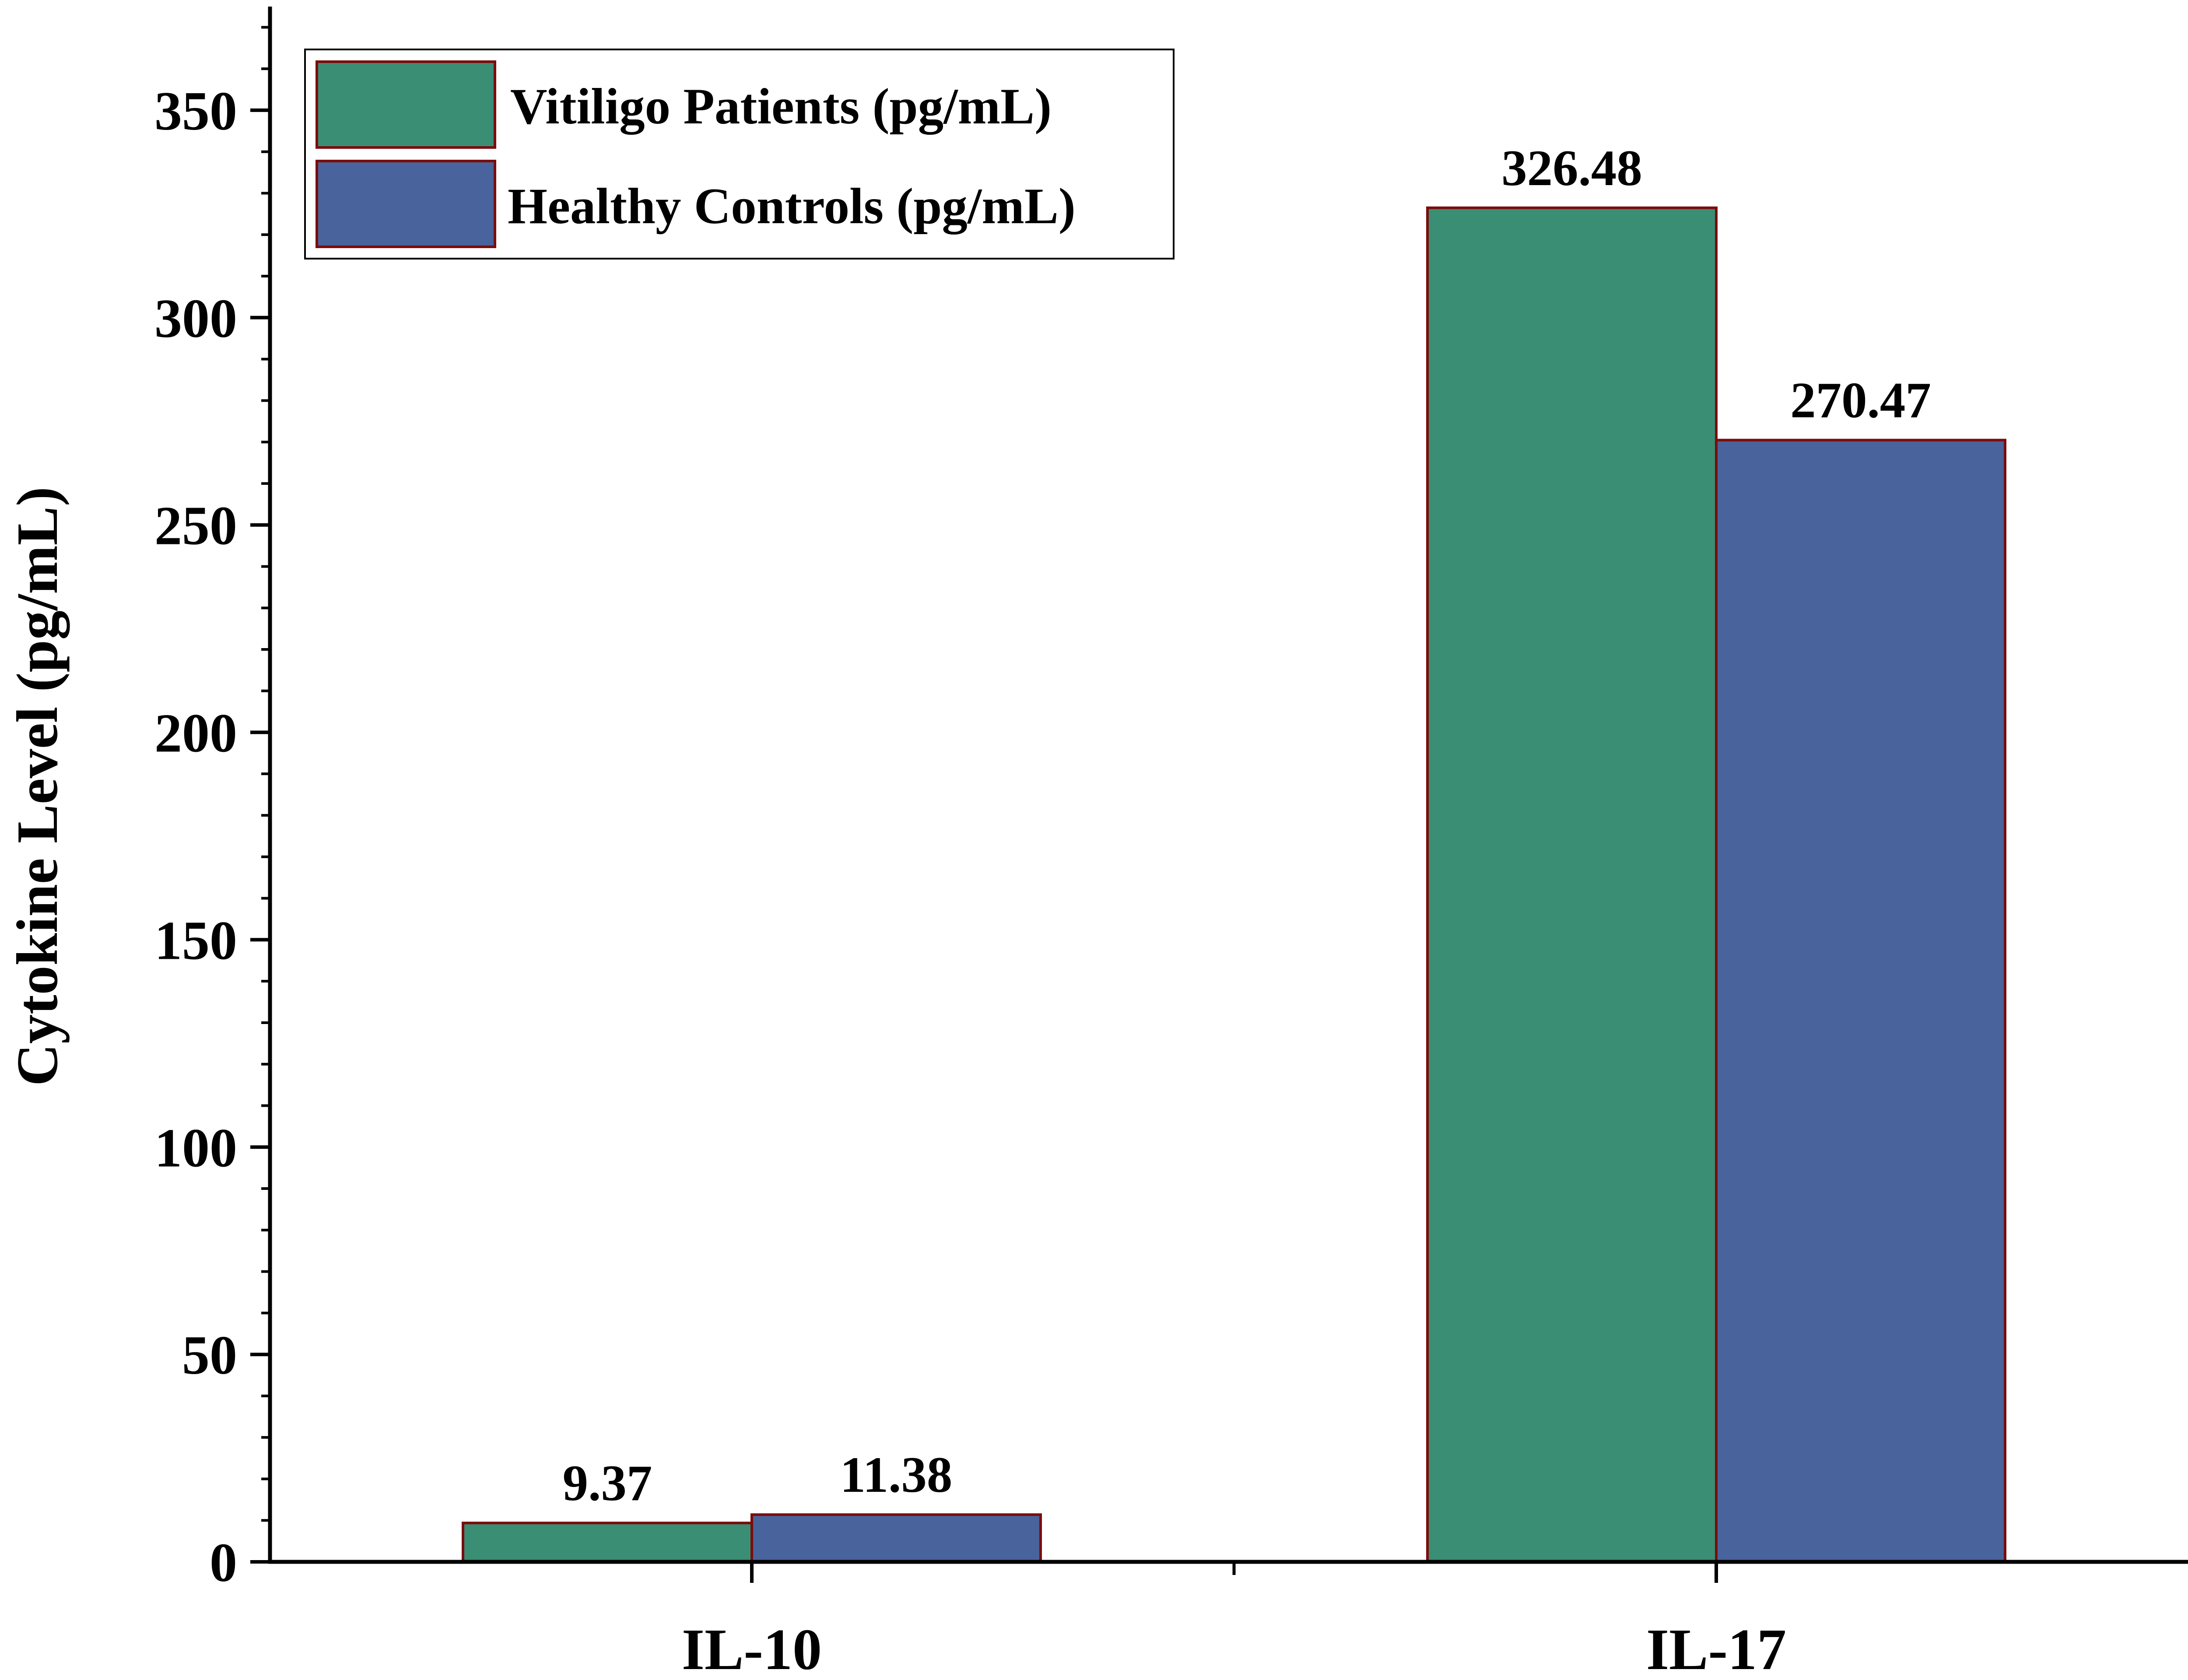 Image resolution: width=2188 pixels, height=1680 pixels. What do you see at coordinates (195, 318) in the screenshot?
I see `y-tick-label: 300` at bounding box center [195, 318].